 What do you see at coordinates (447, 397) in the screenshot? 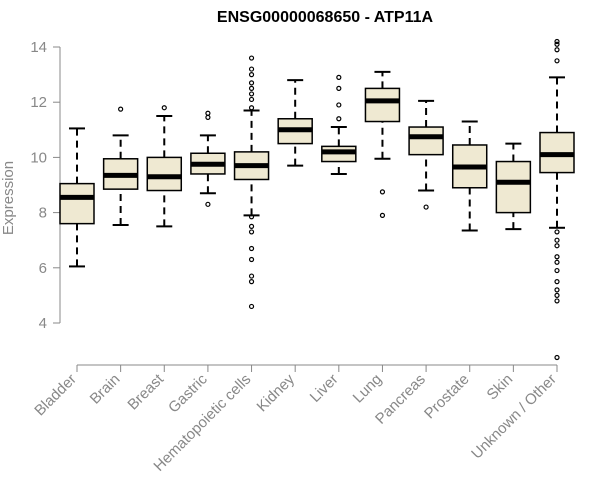
I see `x-tick-label: Prostate` at bounding box center [447, 397].